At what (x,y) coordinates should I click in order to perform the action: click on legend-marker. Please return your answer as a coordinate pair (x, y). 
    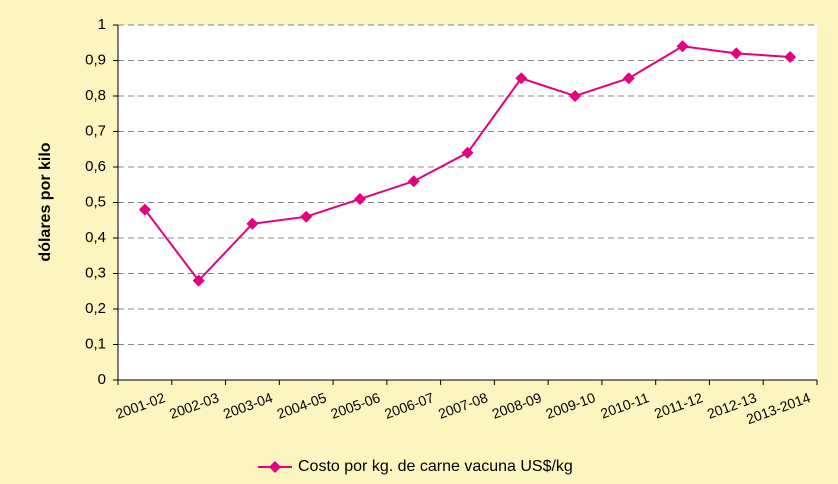
    Looking at the image, I should click on (275, 467).